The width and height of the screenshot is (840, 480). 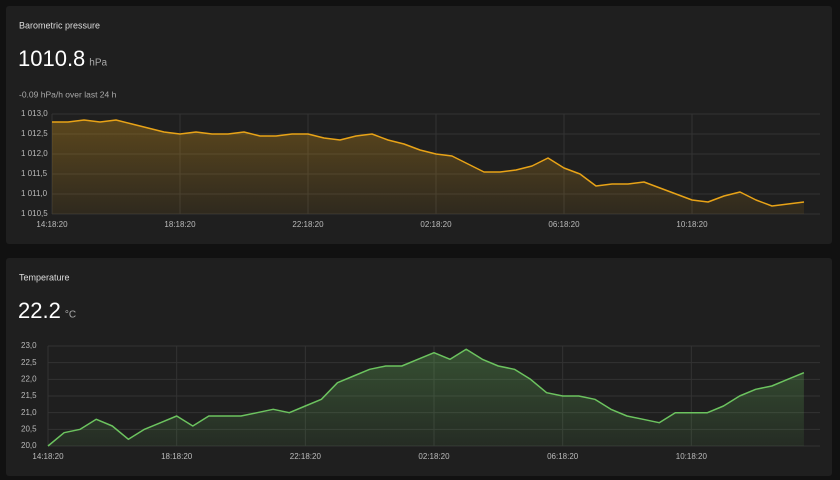 What do you see at coordinates (34, 133) in the screenshot?
I see `y-tick-label: 1 012,5` at bounding box center [34, 133].